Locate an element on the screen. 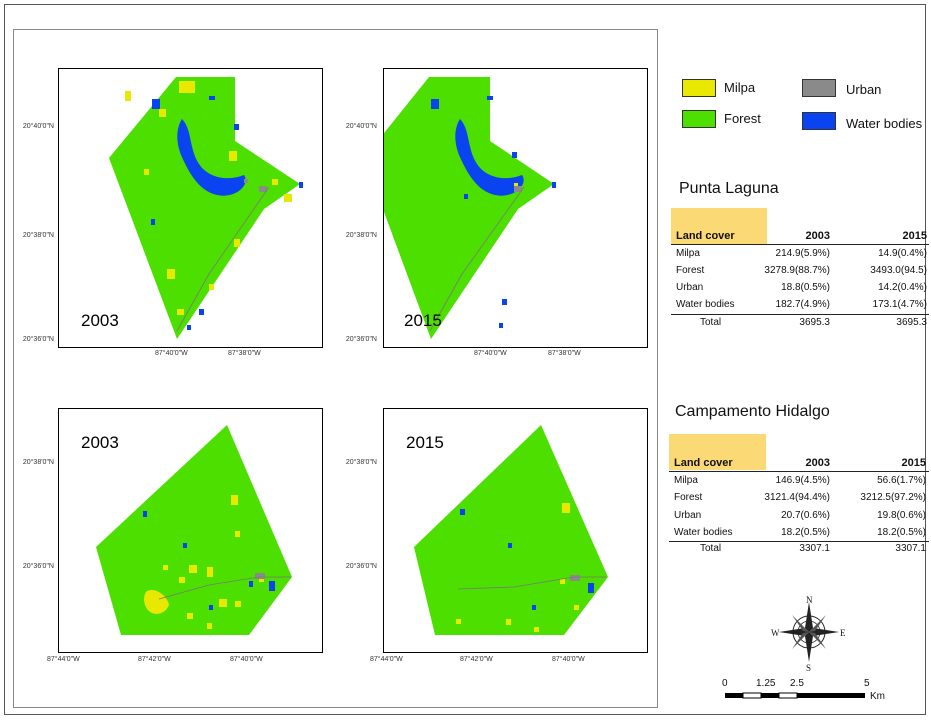 This screenshot has height=720, width=931. legend-swatch-forest is located at coordinates (699, 119).